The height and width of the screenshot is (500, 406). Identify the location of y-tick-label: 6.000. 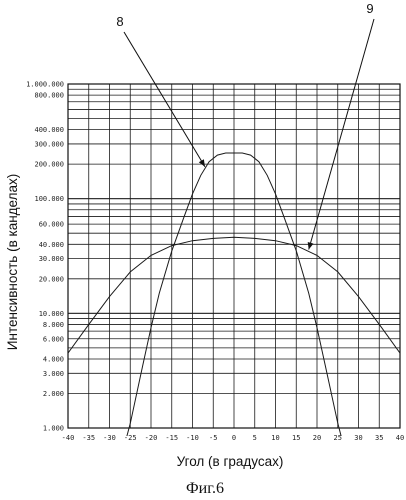
(53, 339).